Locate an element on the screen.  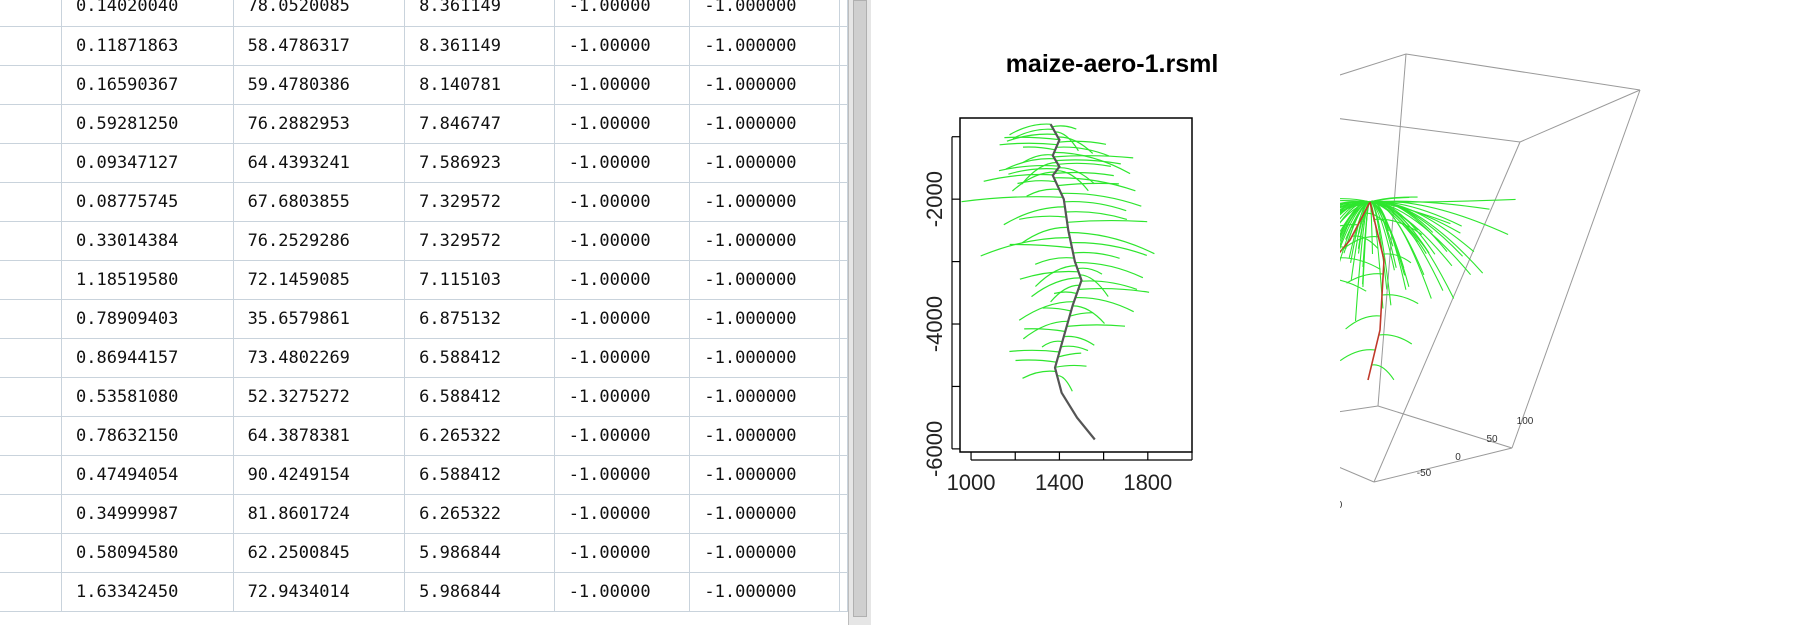
table-cell: 76.2882953 is located at coordinates (319, 124).